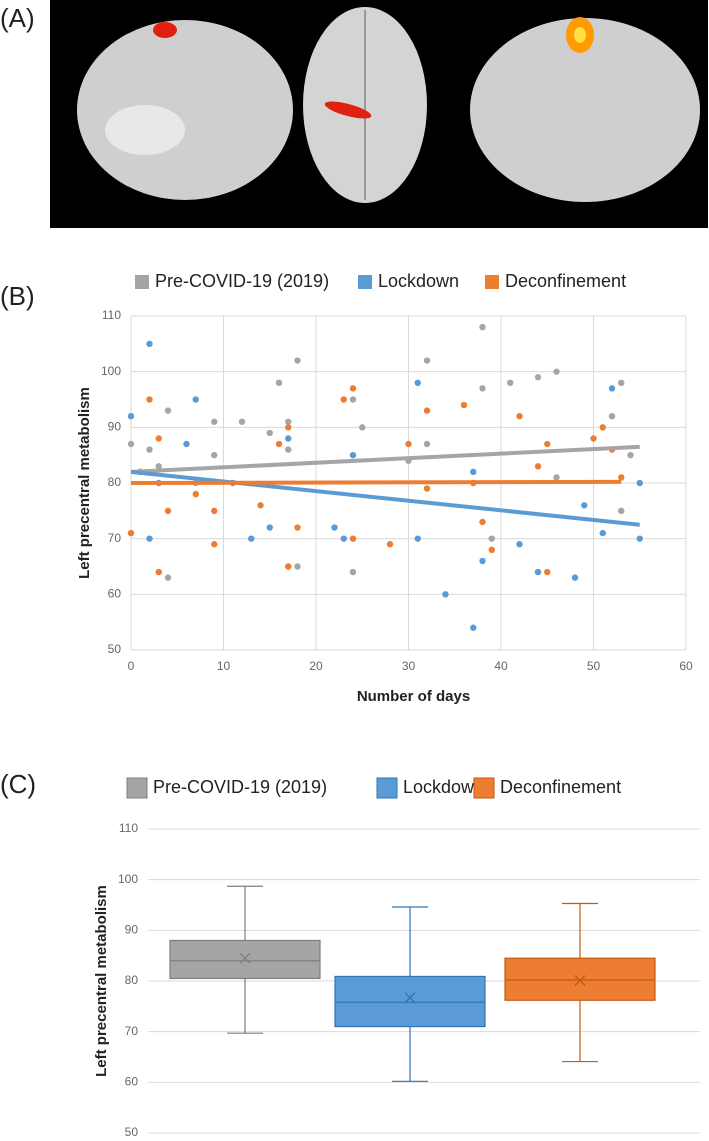 Image resolution: width=709 pixels, height=1141 pixels. I want to click on legend-label: Lockdown, so click(418, 281).